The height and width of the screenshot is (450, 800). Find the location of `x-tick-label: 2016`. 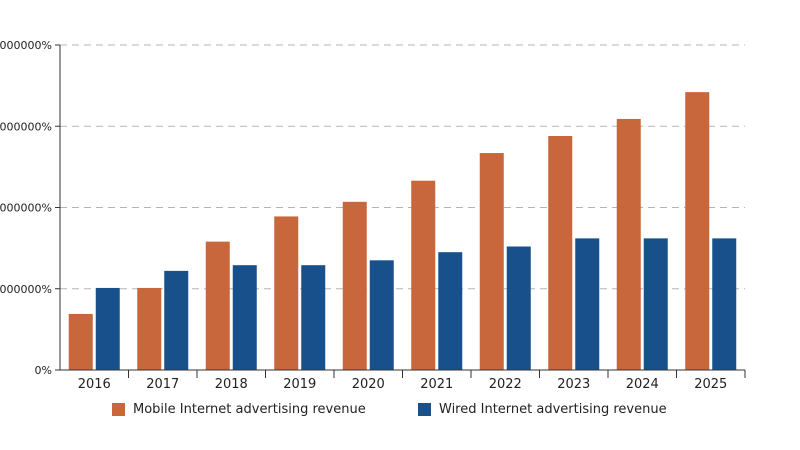

x-tick-label: 2016 is located at coordinates (94, 384).